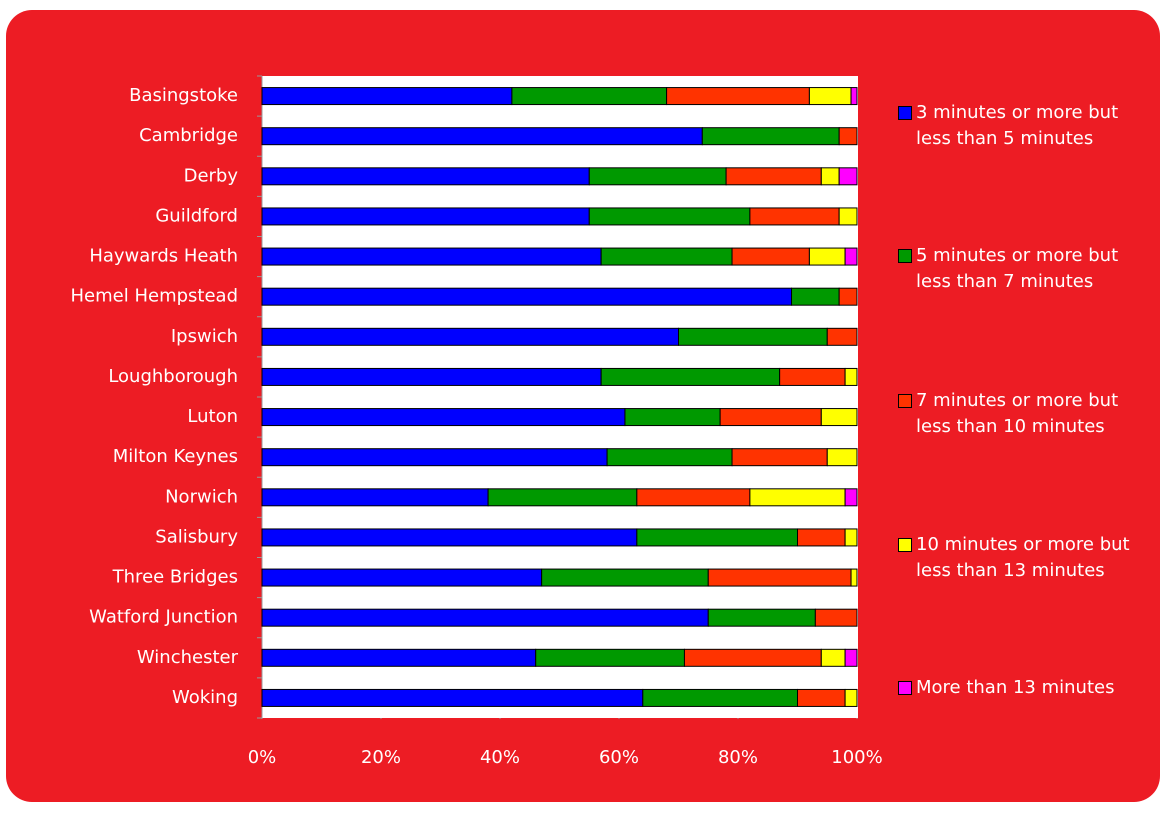 The image size is (1160, 813). Describe the element at coordinates (262, 757) in the screenshot. I see `x-tick-label: 0%` at that location.